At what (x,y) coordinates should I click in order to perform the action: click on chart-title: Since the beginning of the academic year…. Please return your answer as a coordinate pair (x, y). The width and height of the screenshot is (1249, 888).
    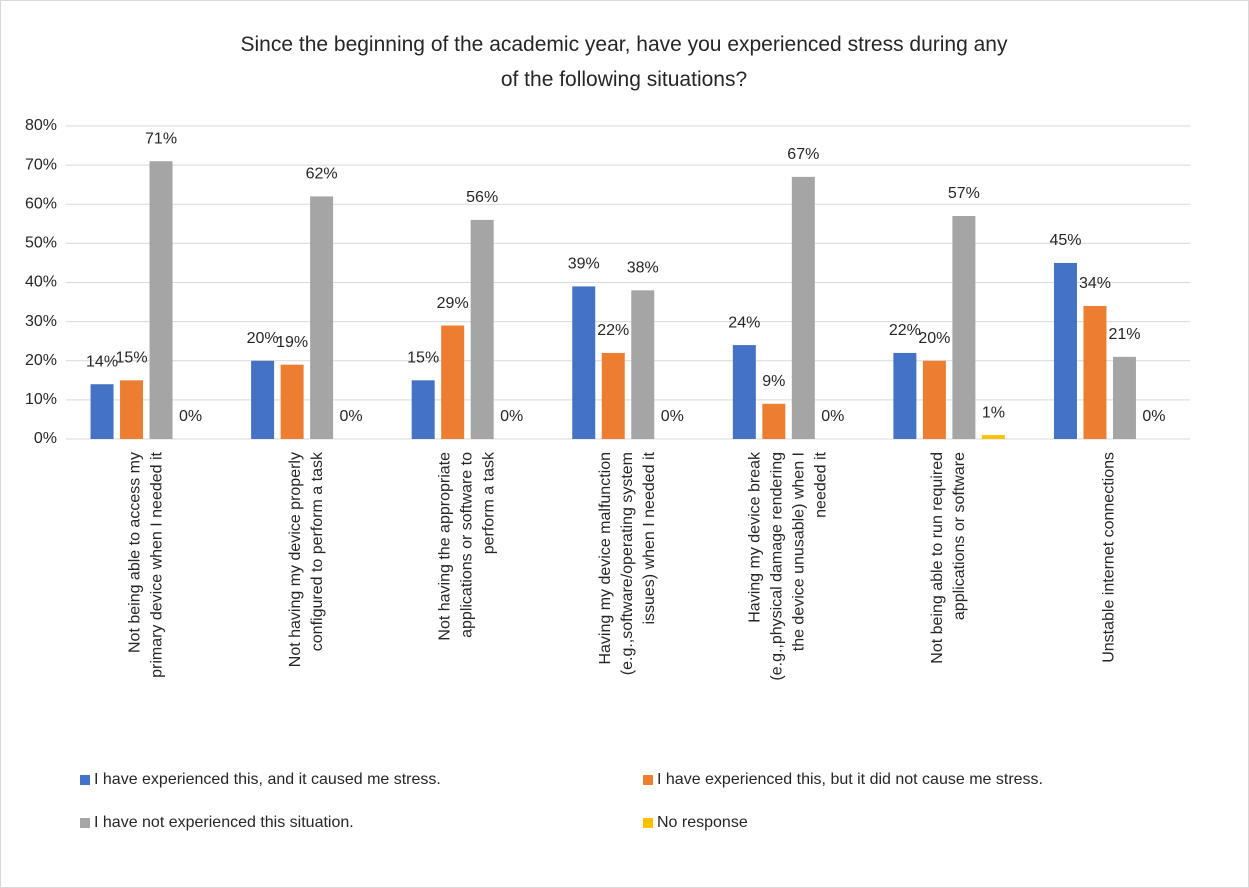
    Looking at the image, I should click on (624, 62).